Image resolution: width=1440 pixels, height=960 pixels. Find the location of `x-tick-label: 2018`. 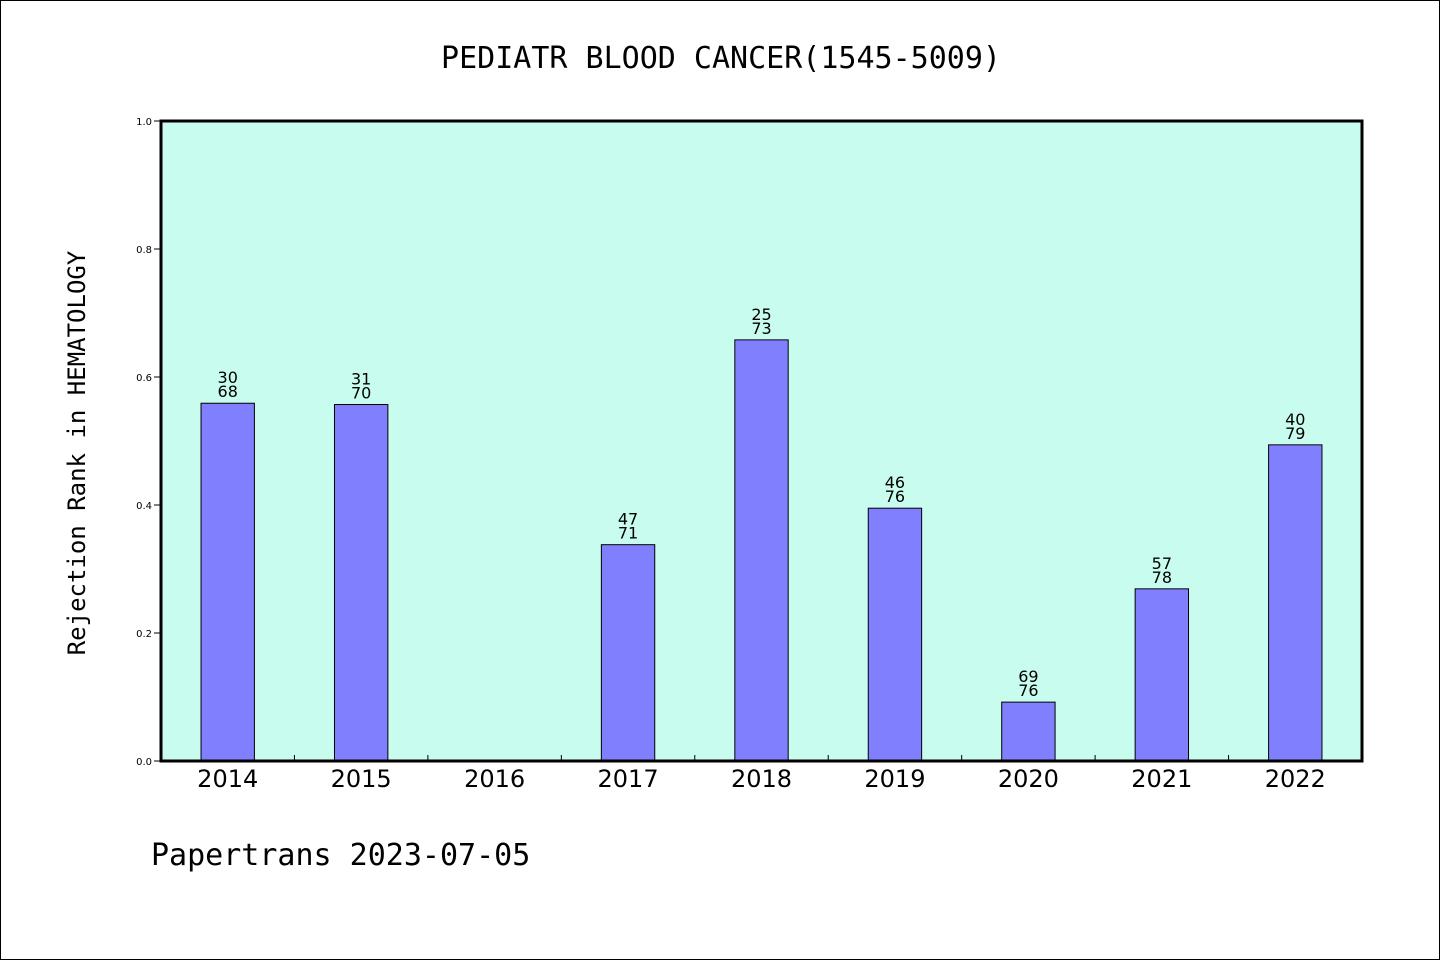

x-tick-label: 2018 is located at coordinates (761, 779).